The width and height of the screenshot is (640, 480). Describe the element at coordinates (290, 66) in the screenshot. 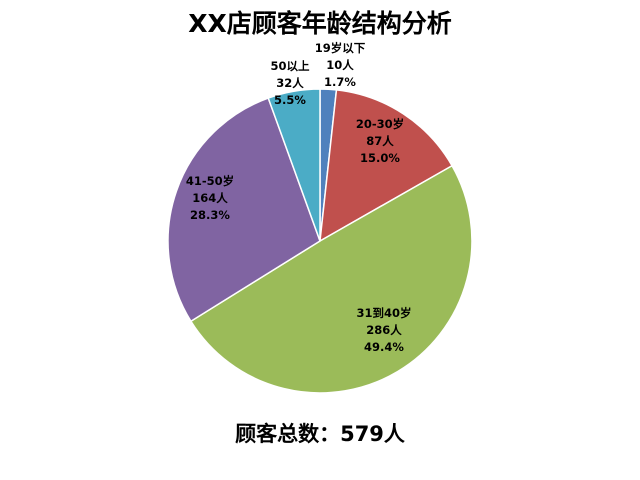

I see `slice-category-label: 50以上` at that location.